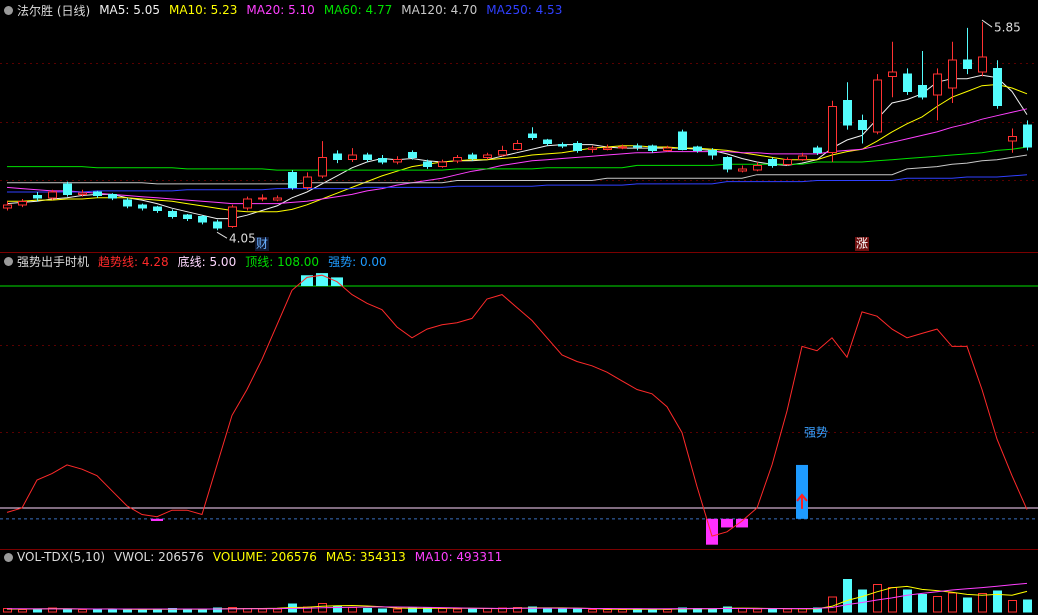  Describe the element at coordinates (358, 10) in the screenshot. I see `legend-item: MA604.77` at that location.